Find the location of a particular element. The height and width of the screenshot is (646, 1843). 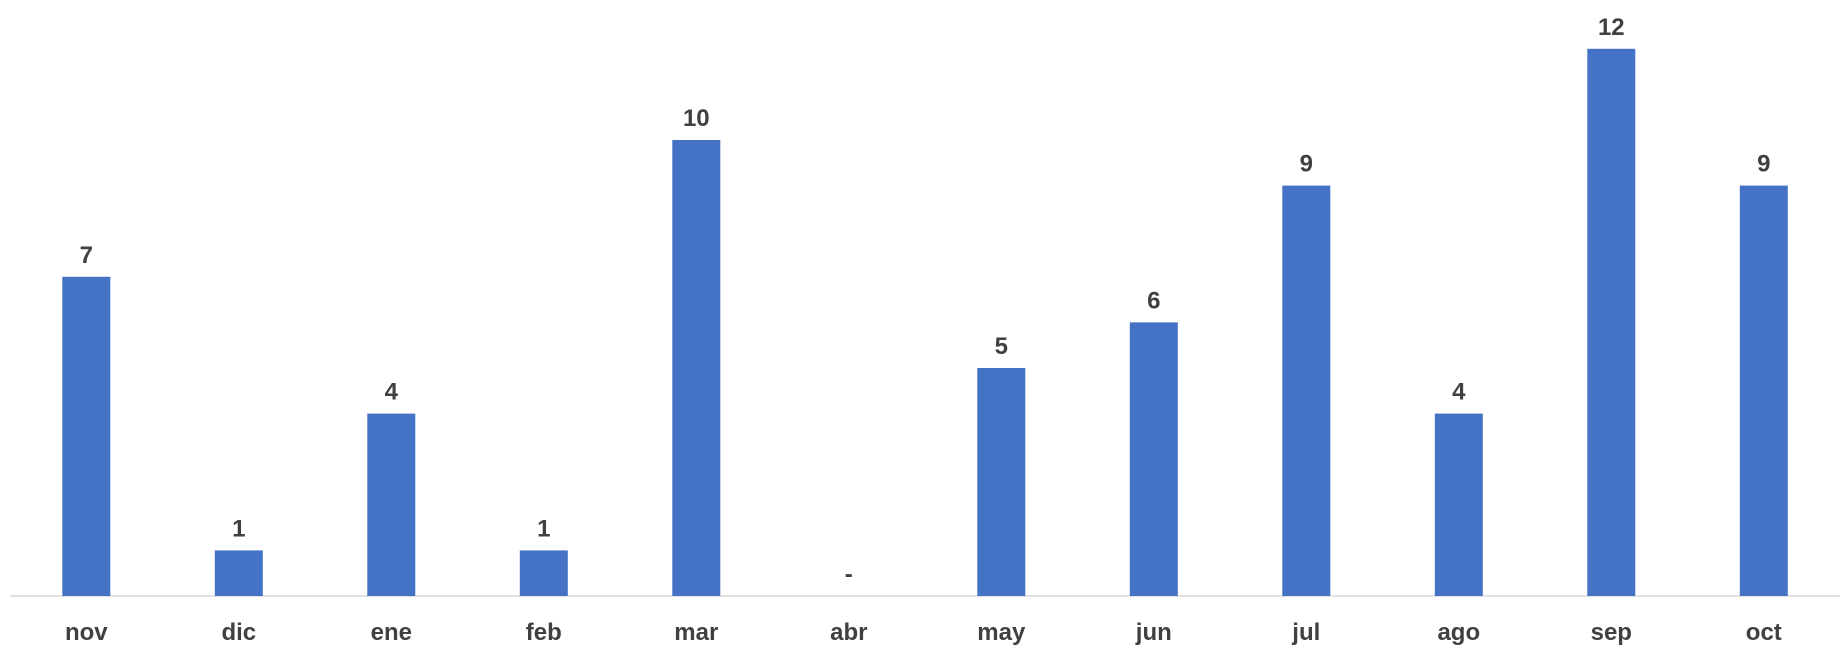

x-tick-label-ene: ene is located at coordinates (391, 632).